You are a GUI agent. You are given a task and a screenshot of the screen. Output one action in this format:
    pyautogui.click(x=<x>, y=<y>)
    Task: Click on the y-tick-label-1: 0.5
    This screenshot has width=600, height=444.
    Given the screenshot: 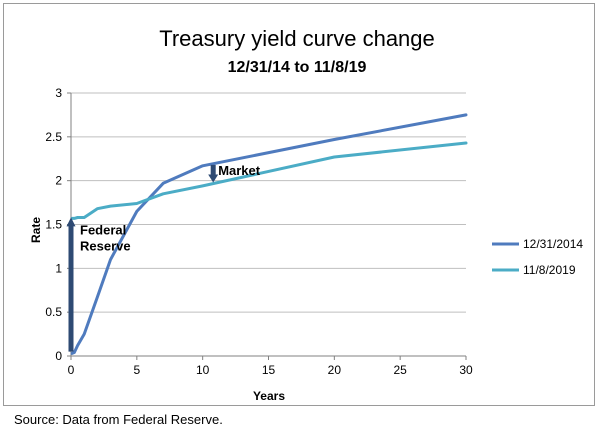 What is the action you would take?
    pyautogui.click(x=53, y=312)
    